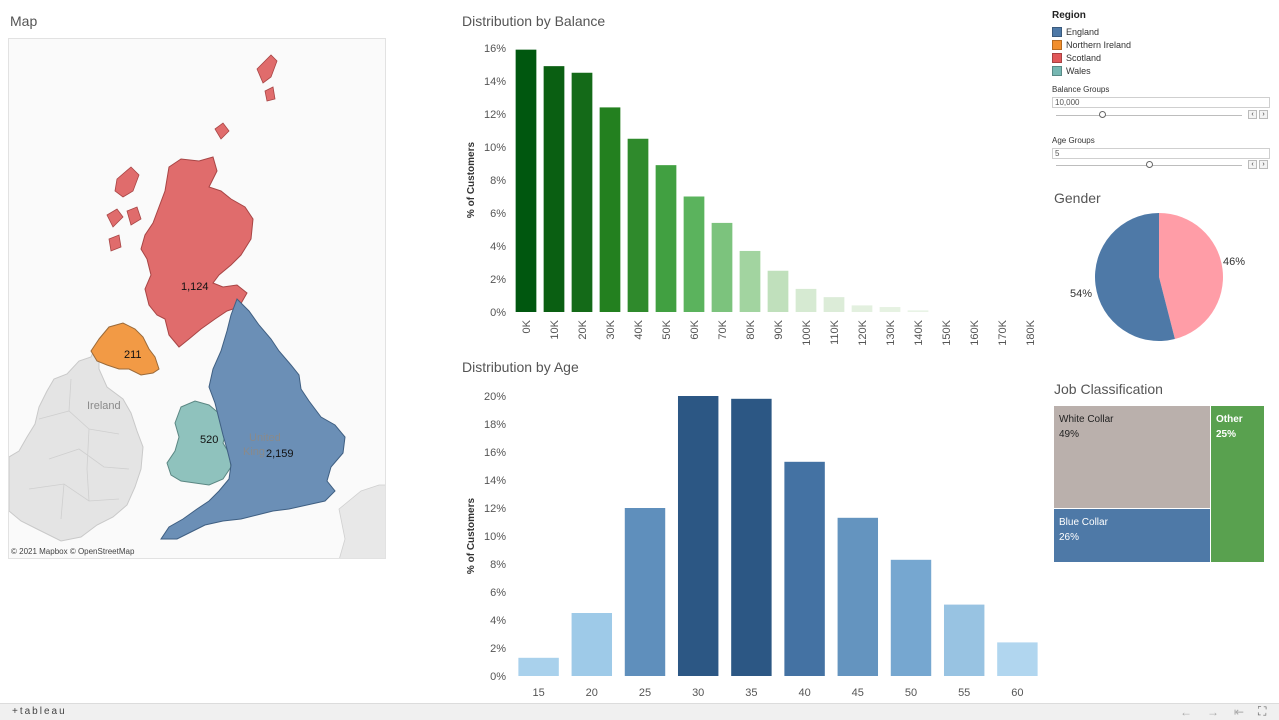 Image resolution: width=1279 pixels, height=720 pixels. I want to click on legend-item-scotland: Scotland, so click(1091, 57).